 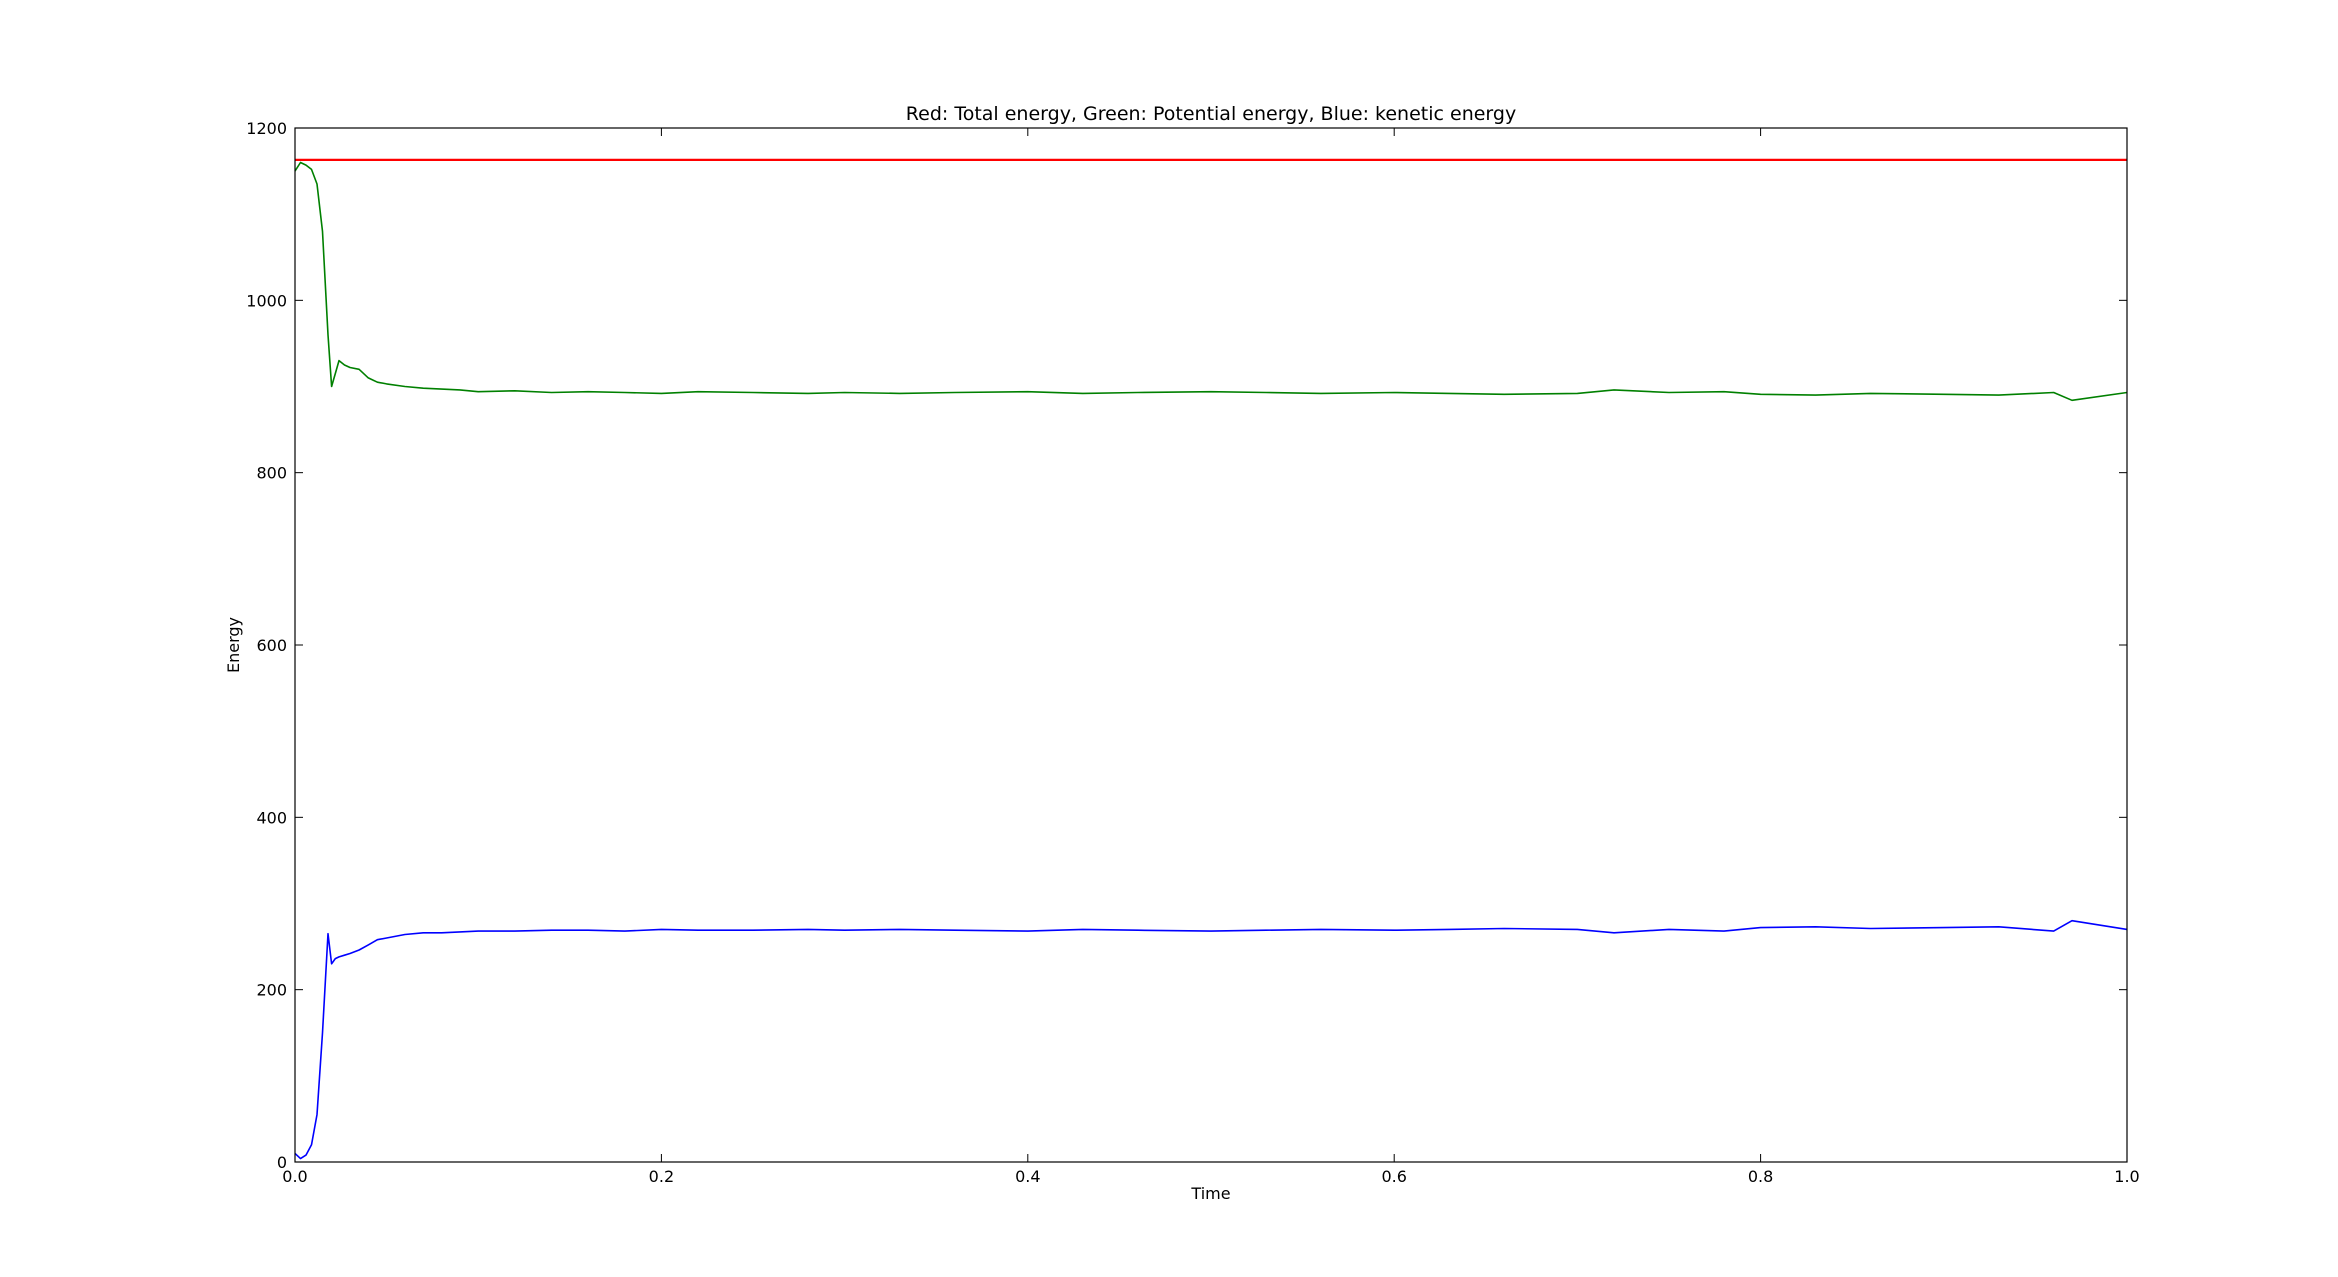 I want to click on y-tick-label: 0, so click(x=282, y=1162).